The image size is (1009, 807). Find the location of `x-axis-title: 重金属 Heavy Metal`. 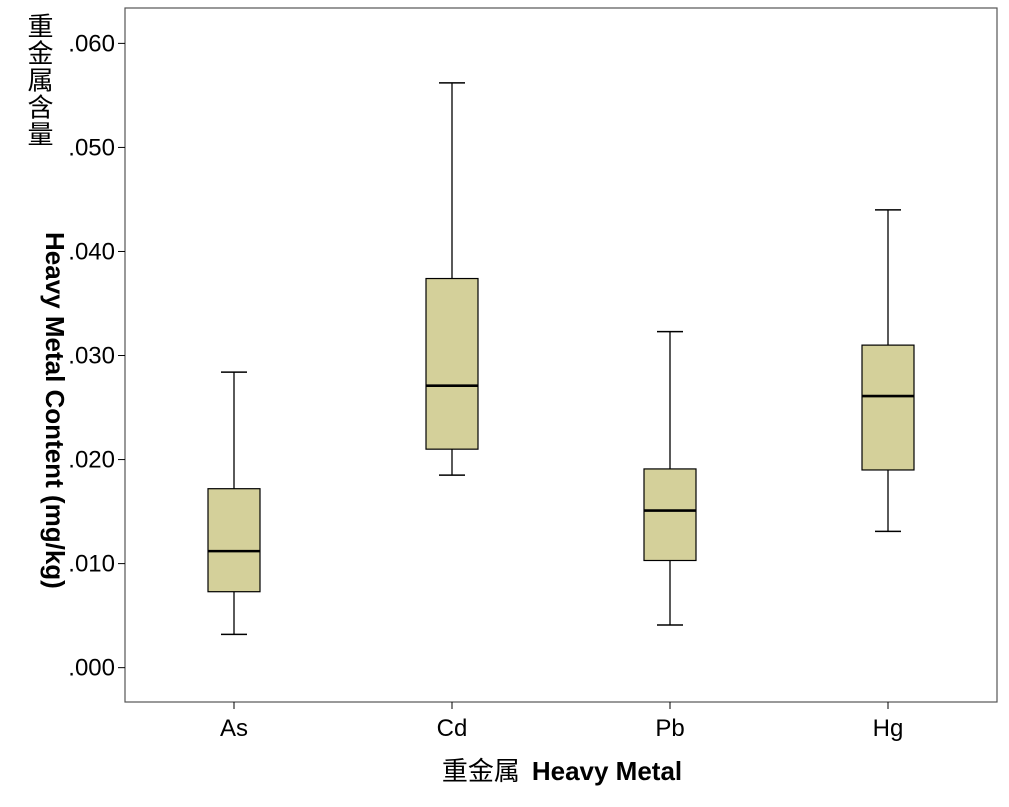

x-axis-title: 重金属 Heavy Metal is located at coordinates (562, 771).